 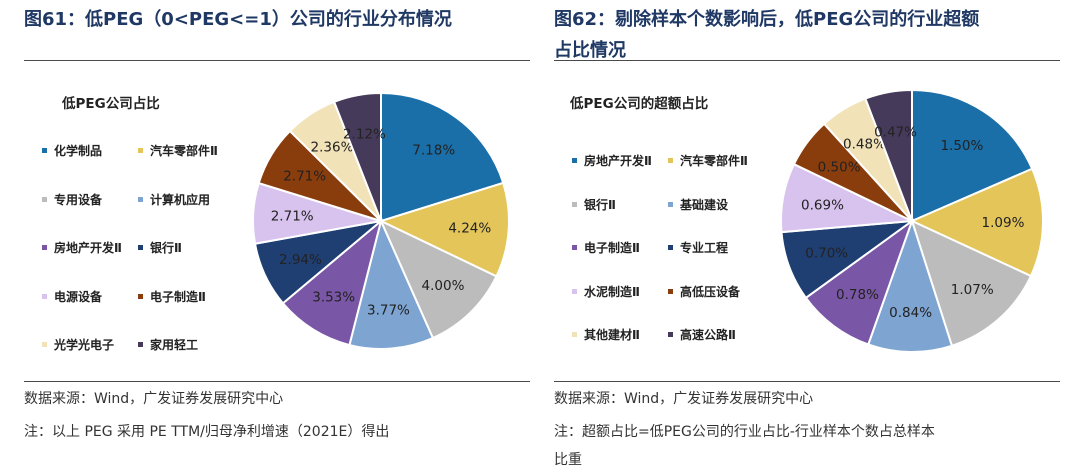 What do you see at coordinates (895, 133) in the screenshot?
I see `slice-label: 0.47%` at bounding box center [895, 133].